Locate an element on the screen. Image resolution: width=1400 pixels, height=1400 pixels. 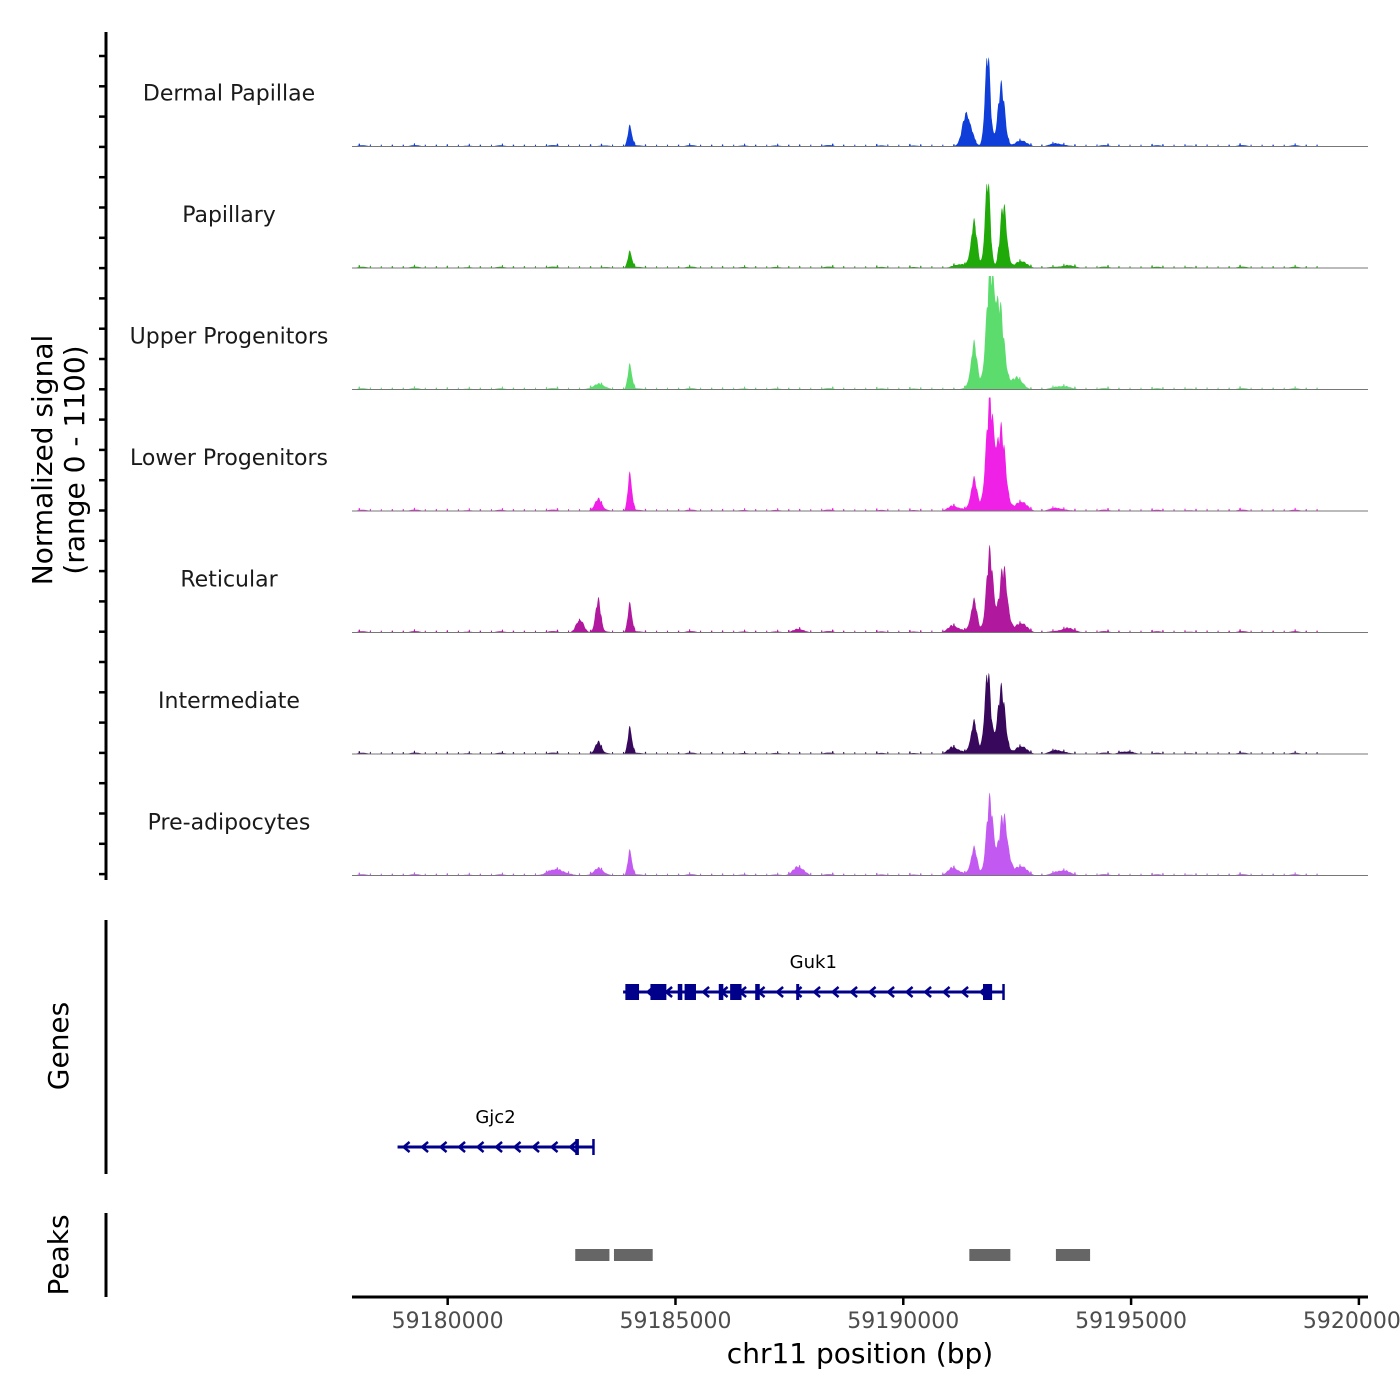
track-upper-progenitors: Upper Progenitors is located at coordinates (749, 333).